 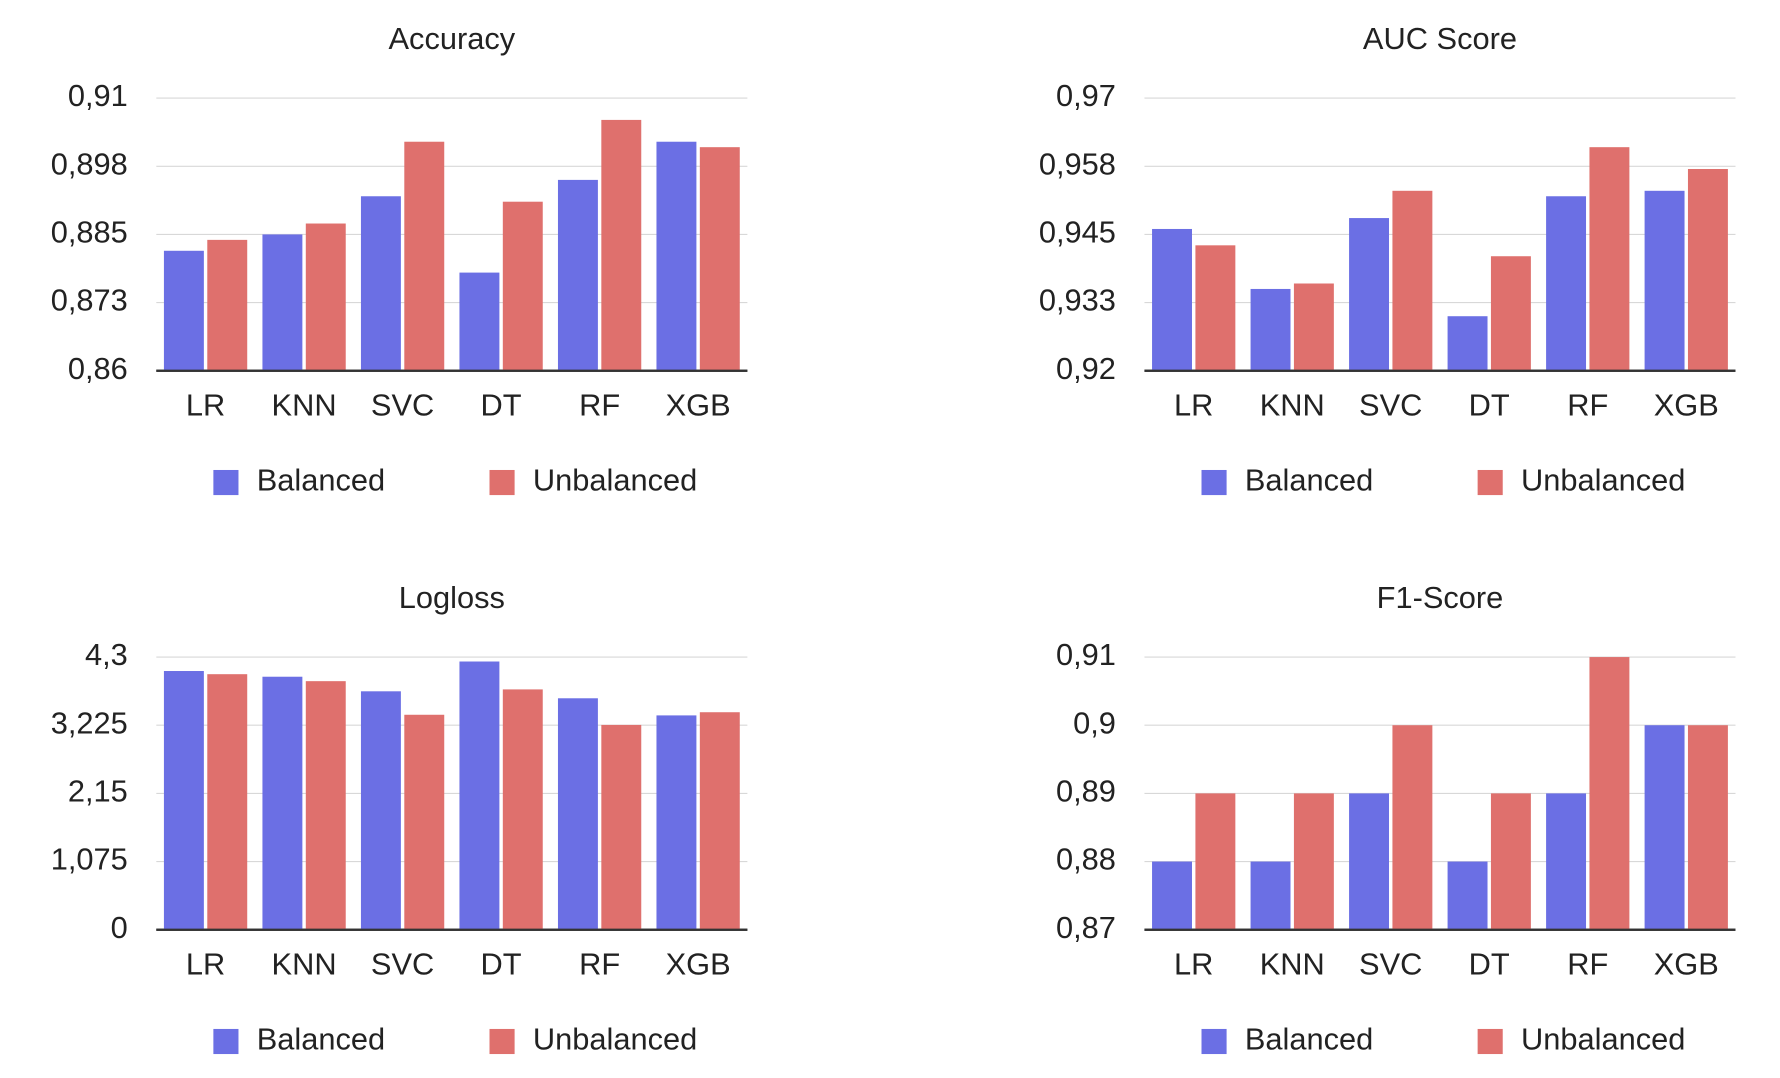 What do you see at coordinates (98, 791) in the screenshot?
I see `y-tick-label: 2,15` at bounding box center [98, 791].